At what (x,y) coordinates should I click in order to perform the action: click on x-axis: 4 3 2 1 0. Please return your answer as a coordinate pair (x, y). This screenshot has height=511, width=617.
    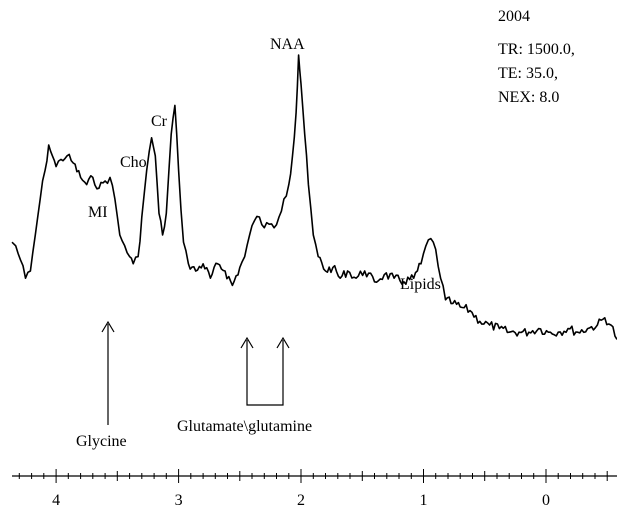
    Looking at the image, I should click on (314, 489).